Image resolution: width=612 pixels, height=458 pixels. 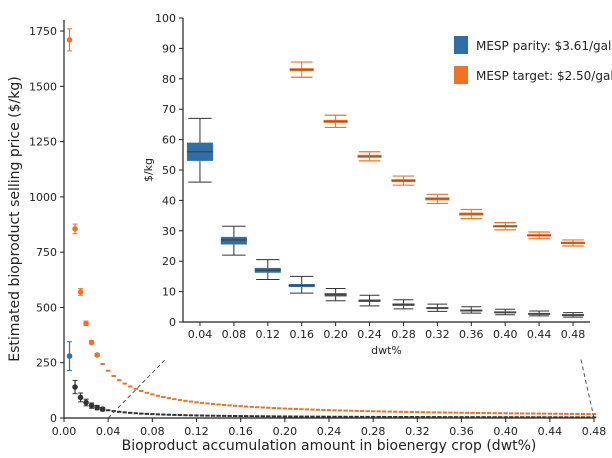 What do you see at coordinates (329, 431) in the screenshot?
I see `main-x-tick-label: 0.24` at bounding box center [329, 431].